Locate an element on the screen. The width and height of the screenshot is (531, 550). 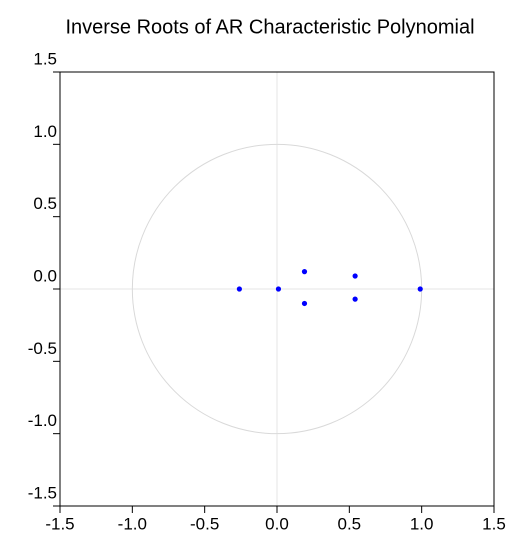
x-tick-label: -1.0 is located at coordinates (132, 523).